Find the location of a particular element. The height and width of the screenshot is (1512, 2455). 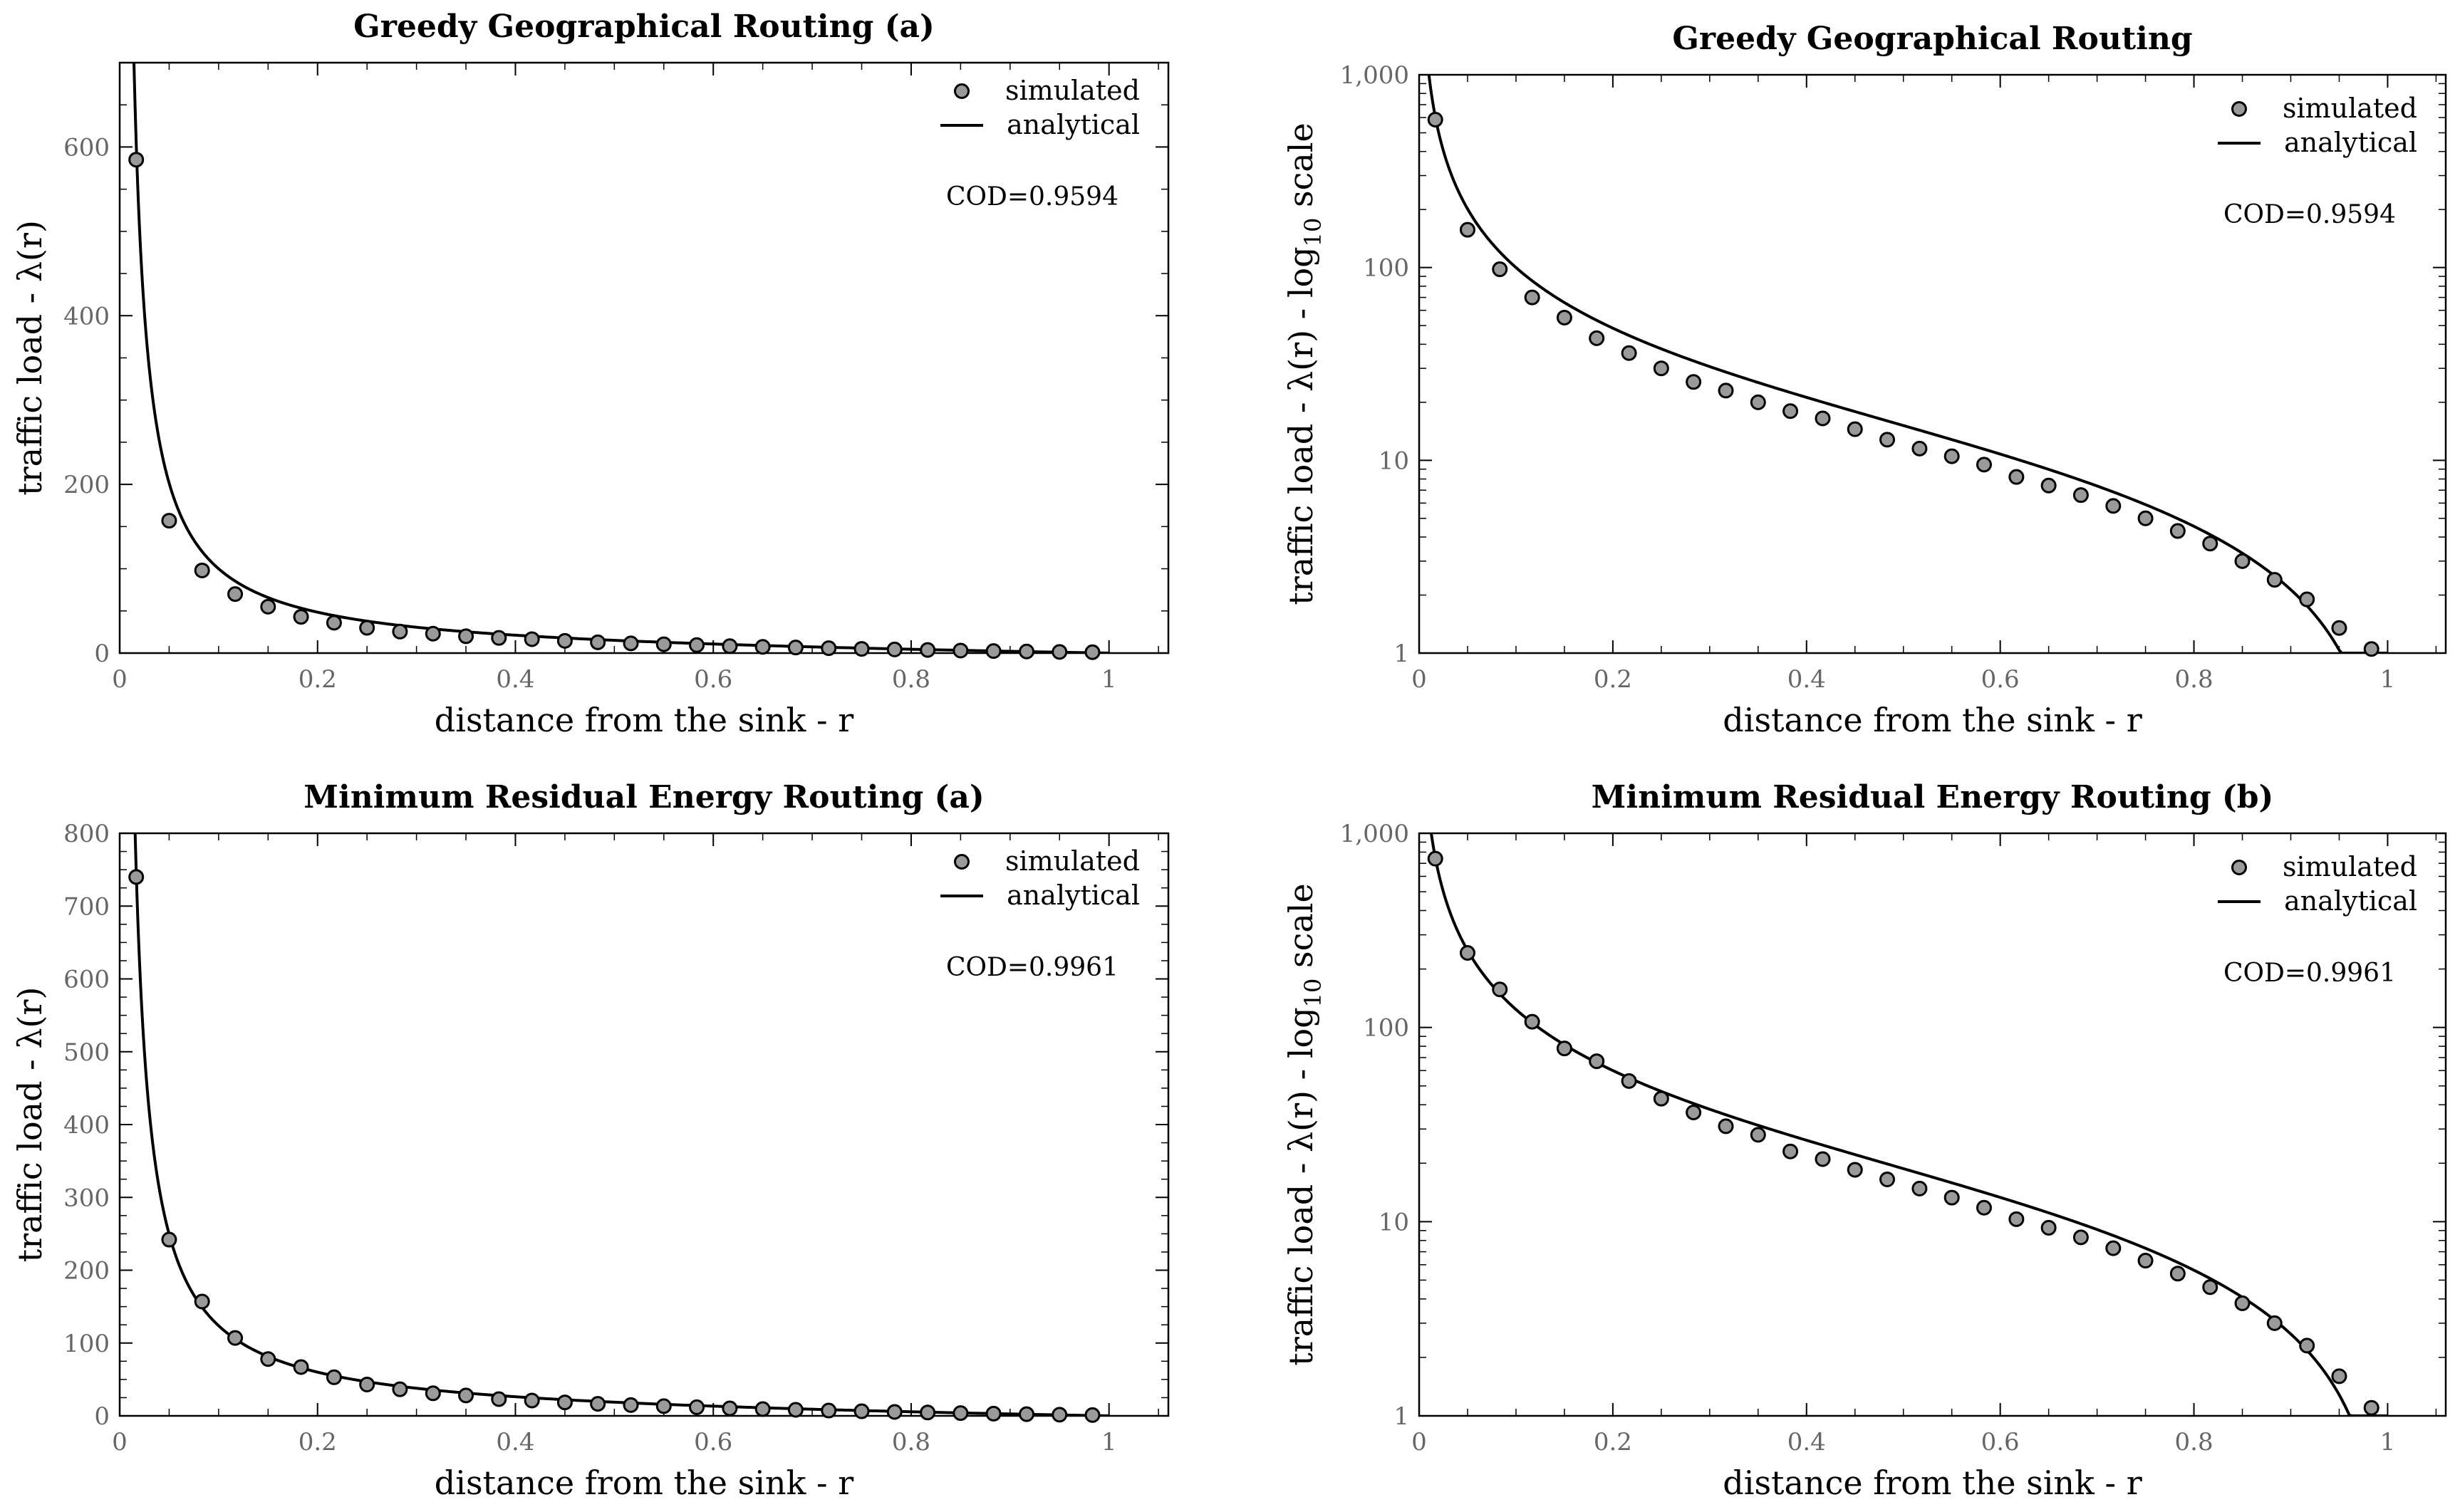

chart-3-x-tick-label: 0 is located at coordinates (120, 1442).